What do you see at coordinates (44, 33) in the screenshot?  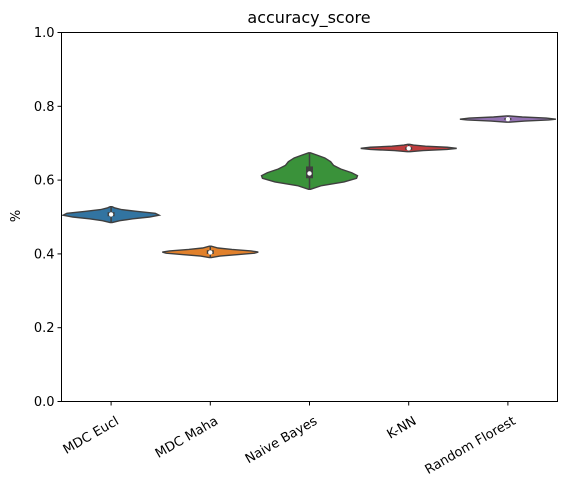 I see `y-tick-label: 1.0` at bounding box center [44, 33].